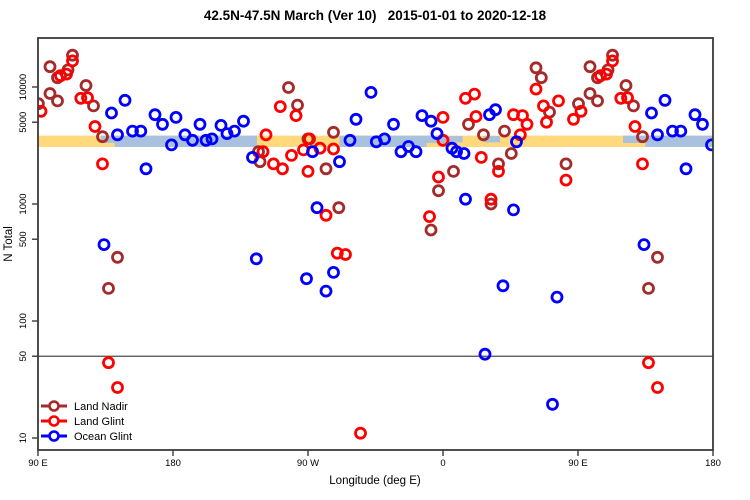 This screenshot has width=750, height=500. What do you see at coordinates (86, 421) in the screenshot?
I see `legend: Land Nadir Land Glint Ocean Glint` at bounding box center [86, 421].